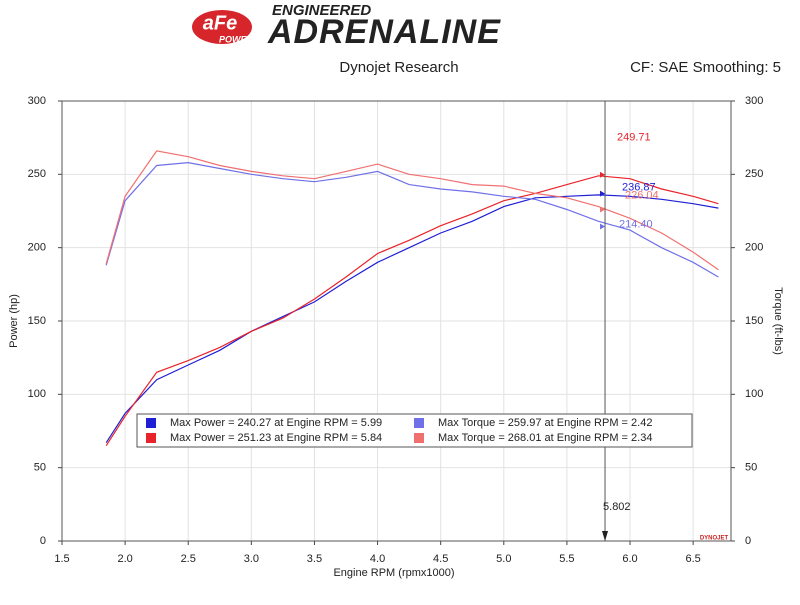 The width and height of the screenshot is (800, 605). What do you see at coordinates (40, 468) in the screenshot?
I see `y-tick-label: 50` at bounding box center [40, 468].